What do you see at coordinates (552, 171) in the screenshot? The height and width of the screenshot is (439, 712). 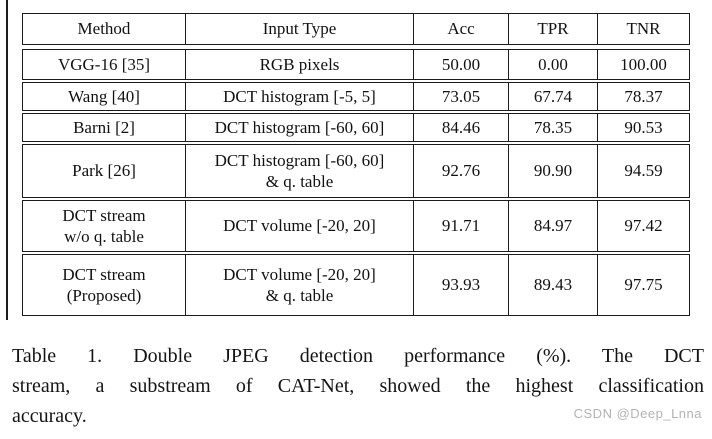 I see `table-cell: 90.90` at bounding box center [552, 171].